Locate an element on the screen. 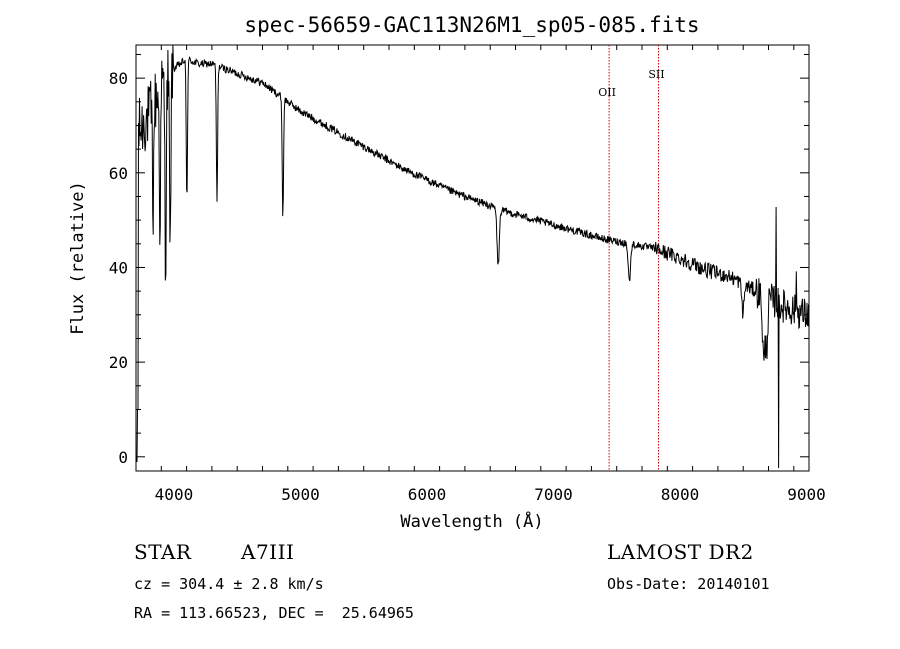 The height and width of the screenshot is (649, 900). x-tick-label: 8000 is located at coordinates (680, 494).